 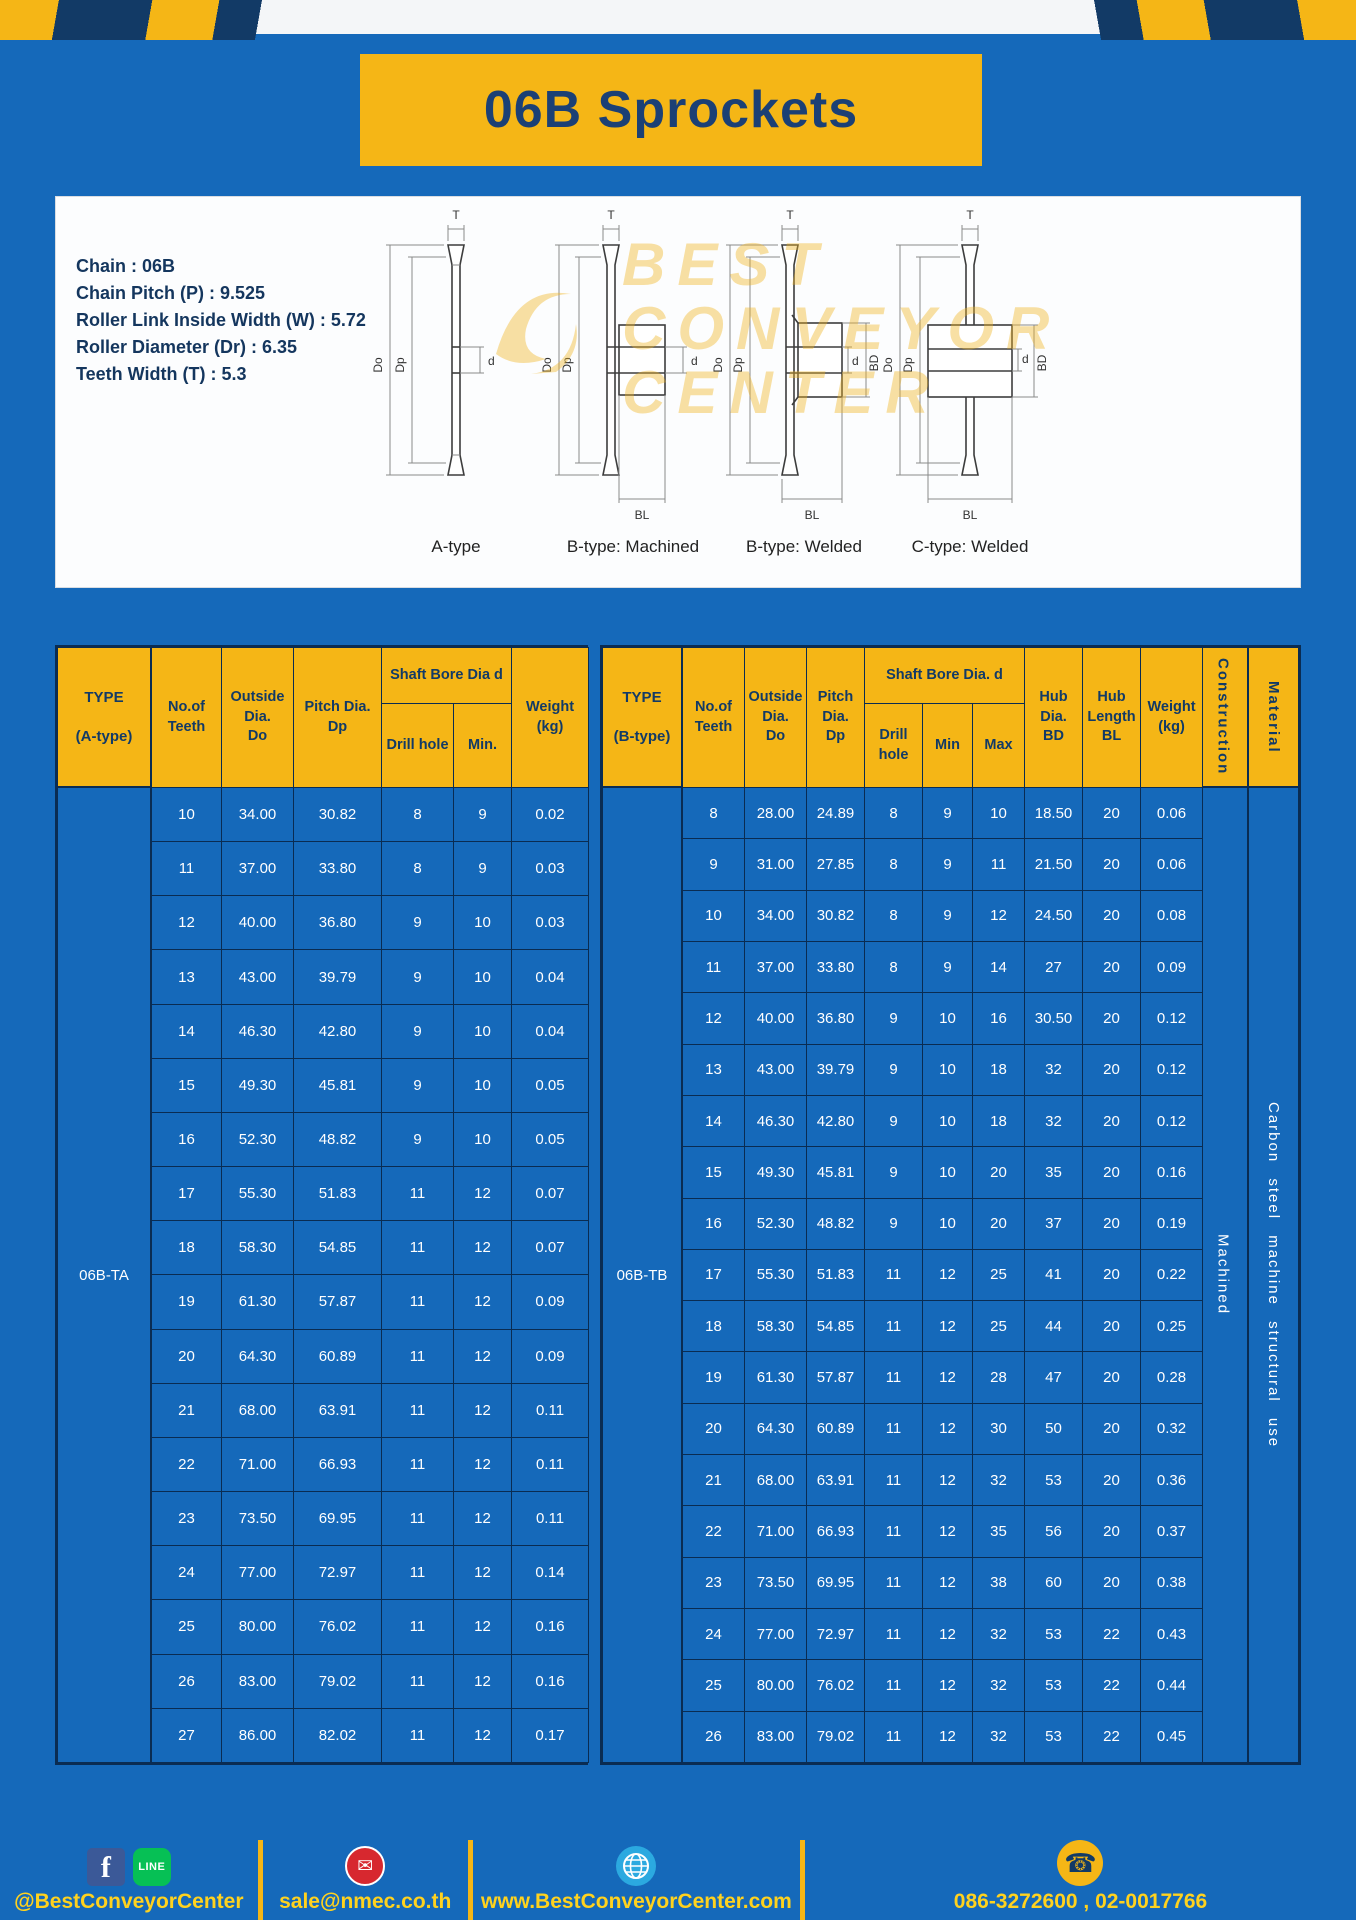 I want to click on table-cell: 23, so click(x=186, y=1519).